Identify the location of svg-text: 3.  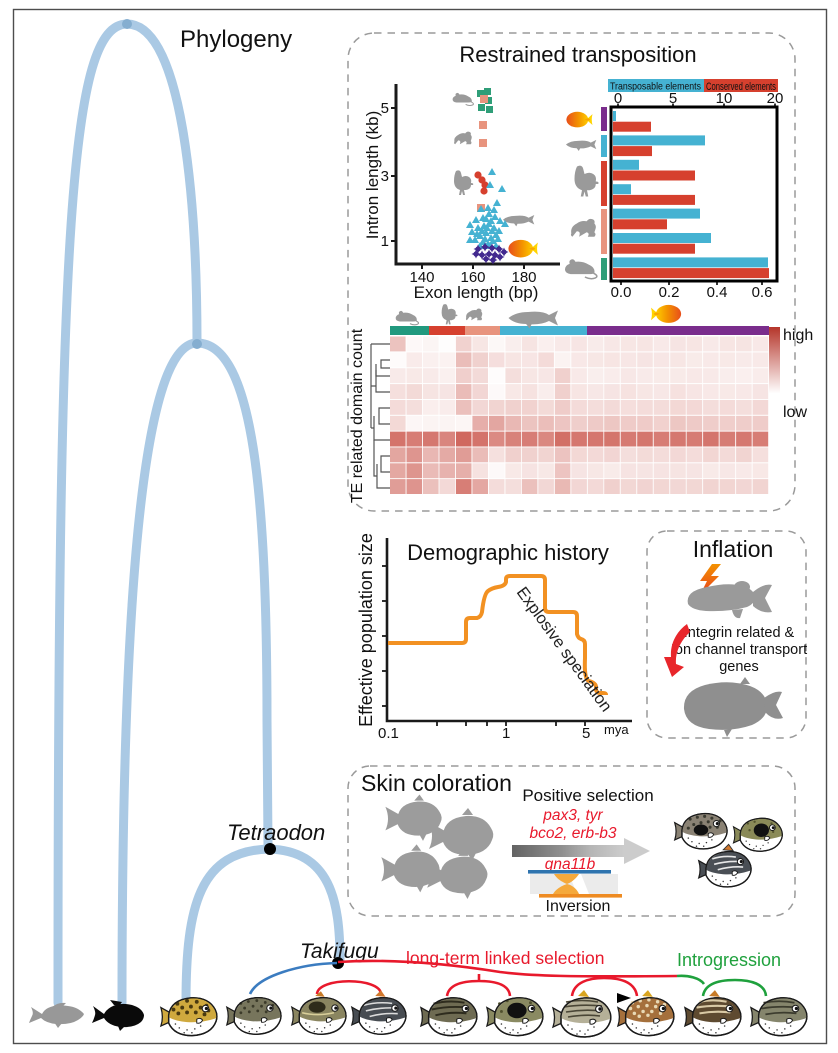
(385, 176).